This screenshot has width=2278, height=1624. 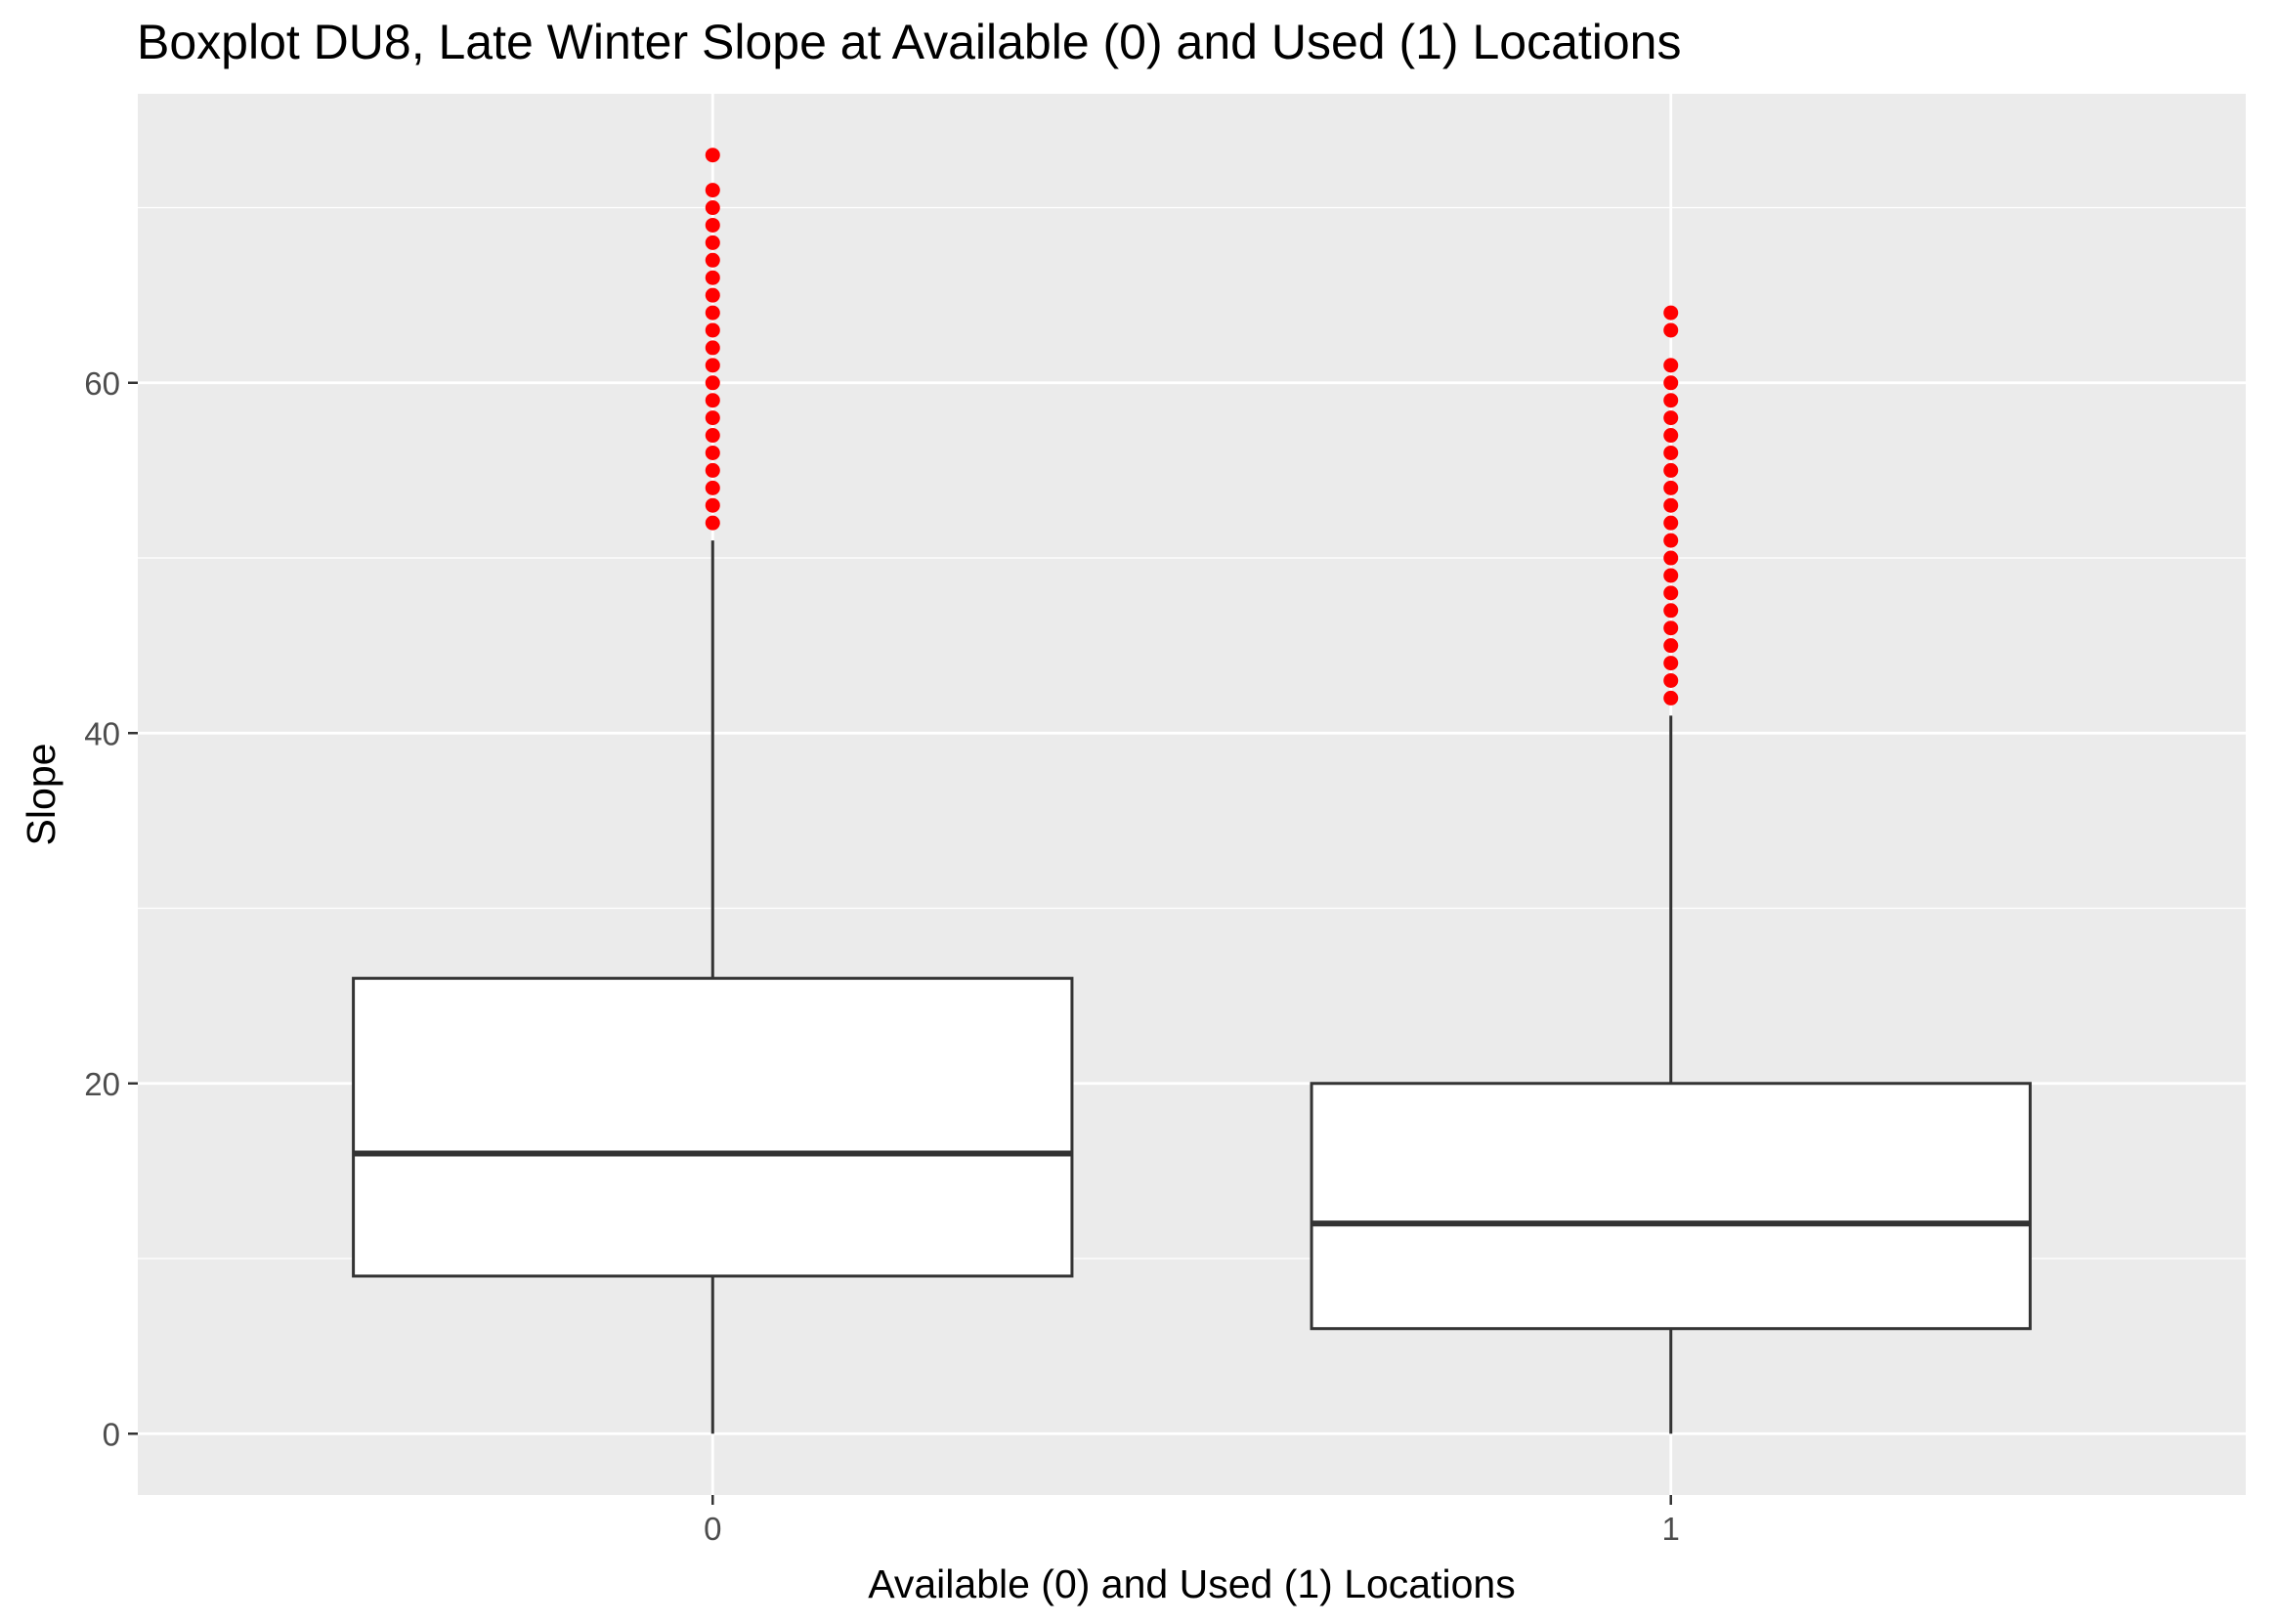 I want to click on x-tick-label: 1, so click(x=1671, y=1529).